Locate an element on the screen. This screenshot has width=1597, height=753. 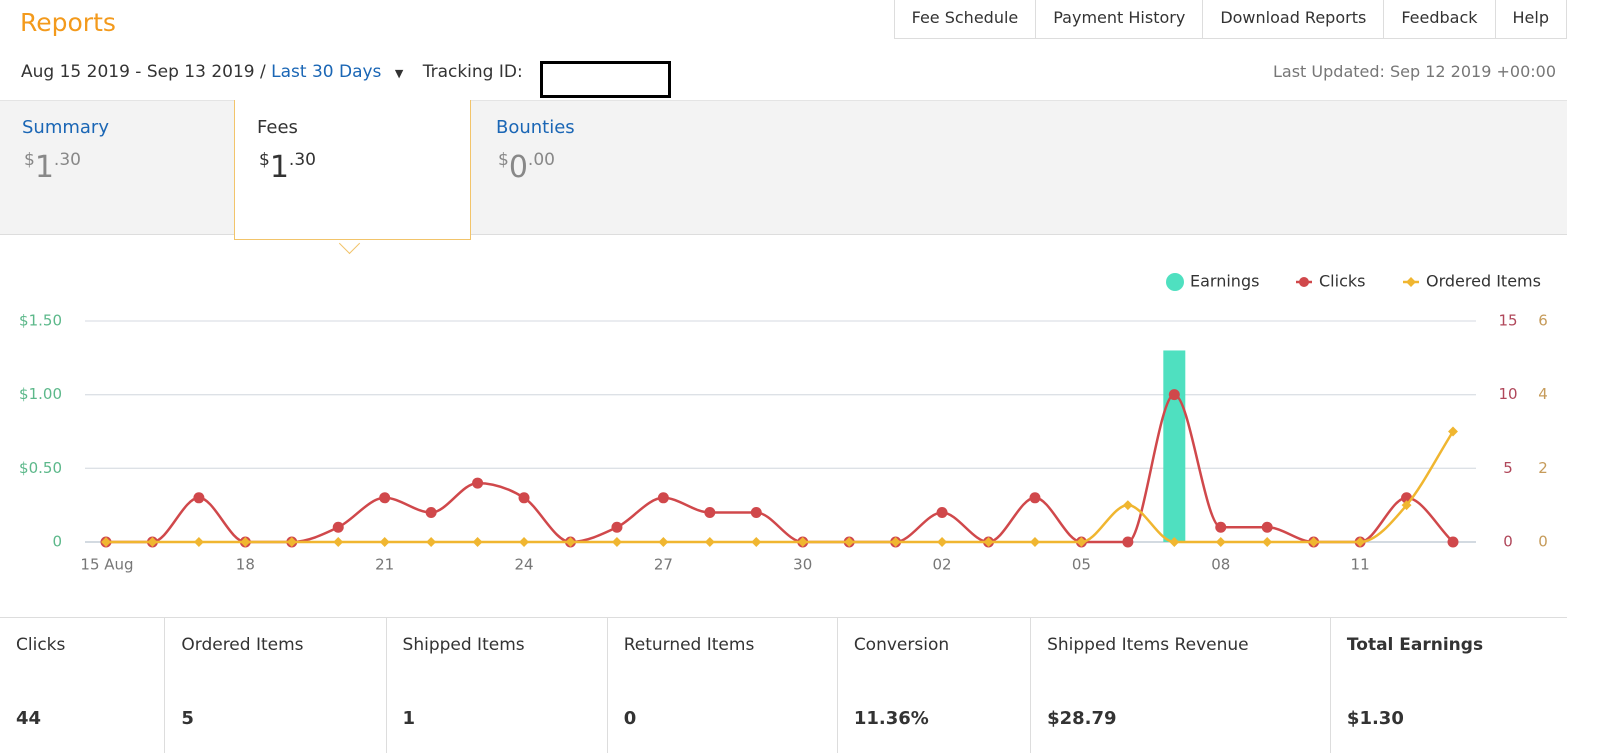
x-tick-label: 27 is located at coordinates (663, 565).